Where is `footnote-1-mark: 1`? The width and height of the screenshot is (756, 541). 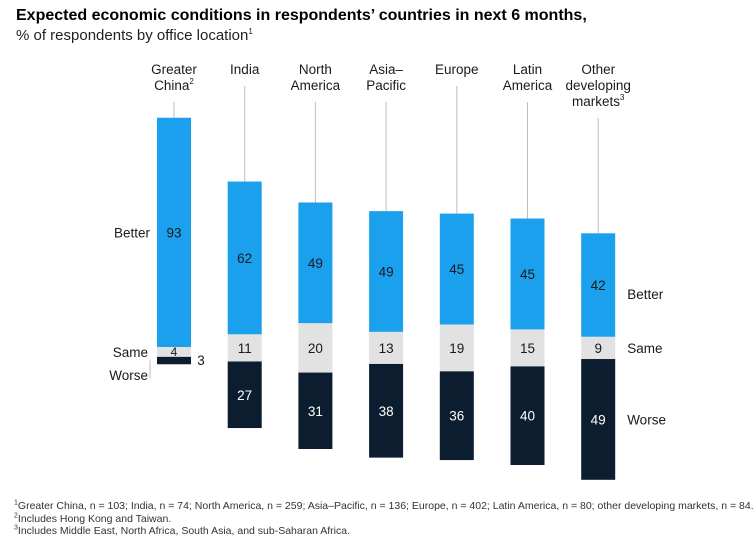 footnote-1-mark: 1 is located at coordinates (16, 503).